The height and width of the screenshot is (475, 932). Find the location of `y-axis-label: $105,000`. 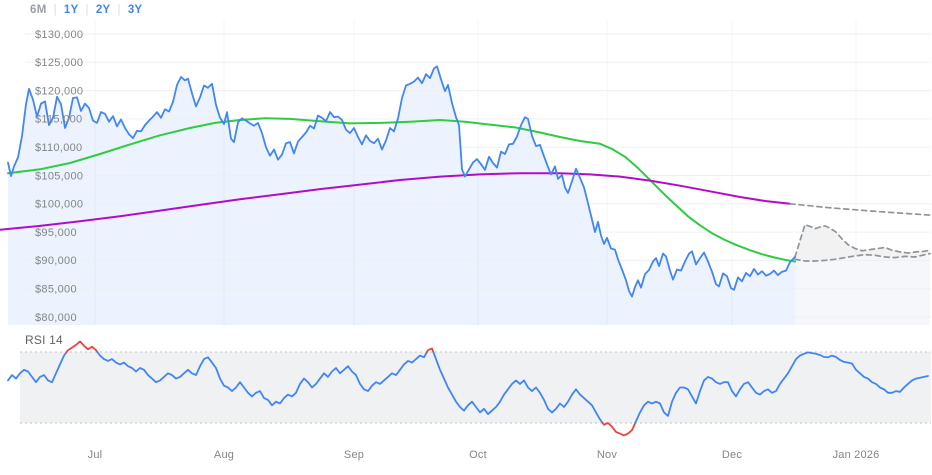

y-axis-label: $105,000 is located at coordinates (59, 176).